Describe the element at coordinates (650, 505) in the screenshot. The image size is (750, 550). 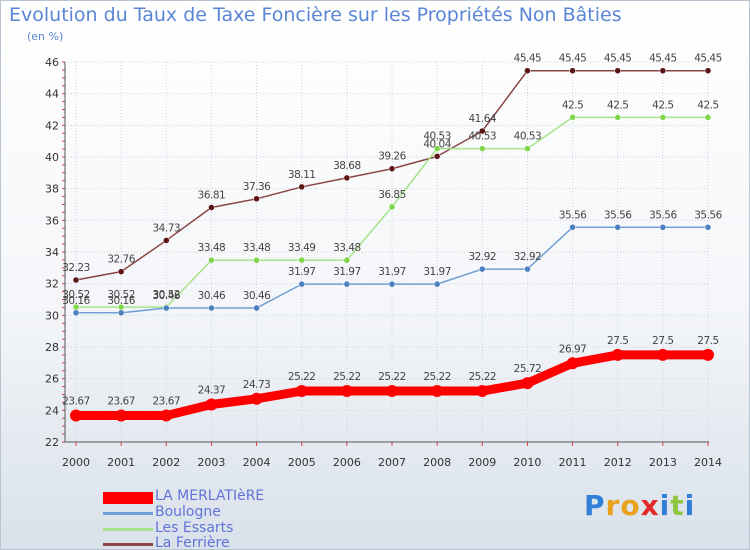
I see `logo-letter: x` at that location.